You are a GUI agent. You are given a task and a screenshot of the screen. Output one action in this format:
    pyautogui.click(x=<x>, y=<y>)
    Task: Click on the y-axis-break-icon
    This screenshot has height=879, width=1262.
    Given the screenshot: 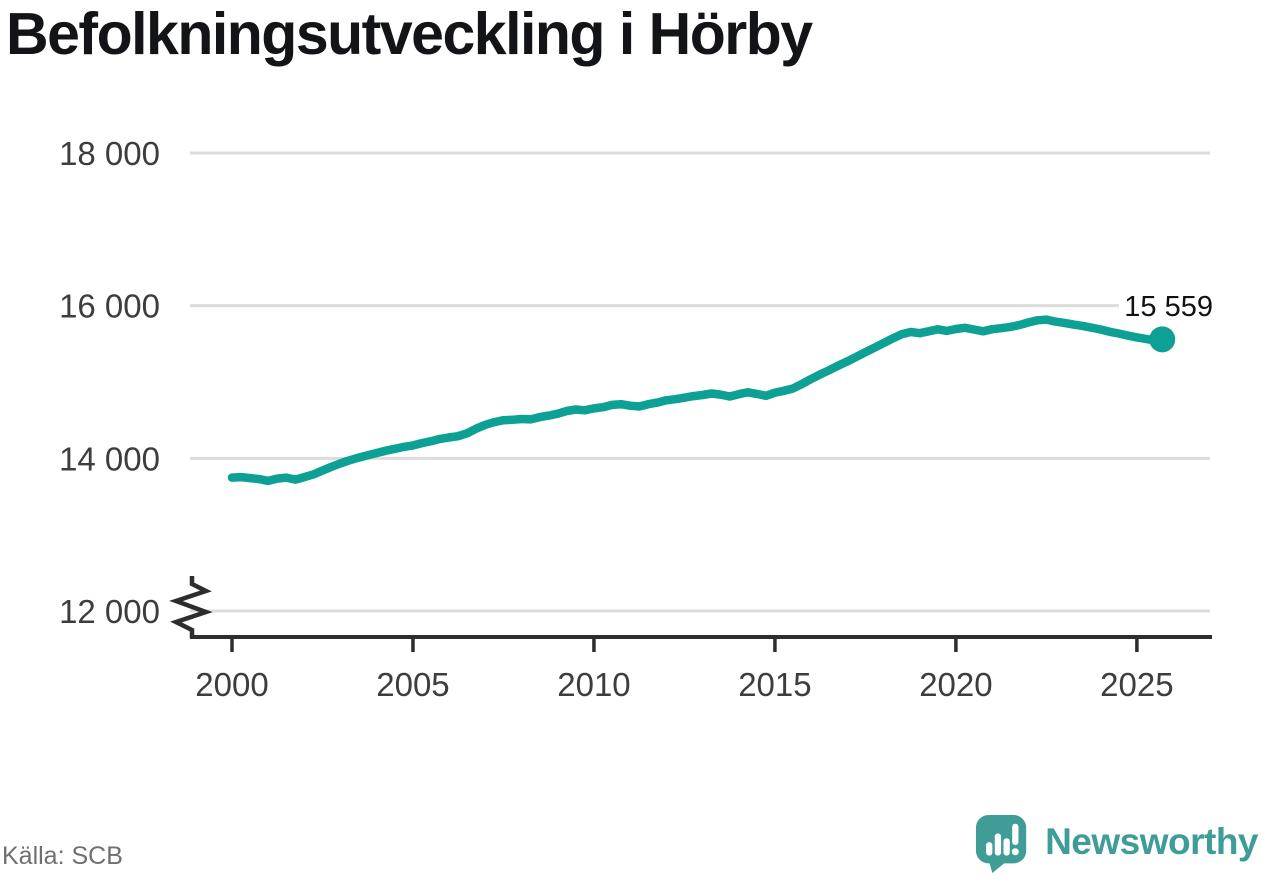 What is the action you would take?
    pyautogui.click(x=191, y=607)
    